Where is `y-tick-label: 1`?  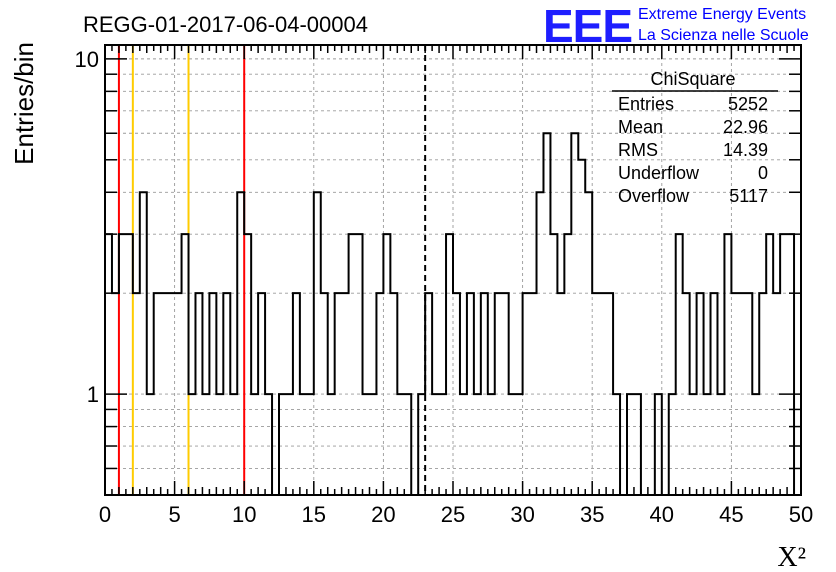 y-tick-label: 1 is located at coordinates (93, 394).